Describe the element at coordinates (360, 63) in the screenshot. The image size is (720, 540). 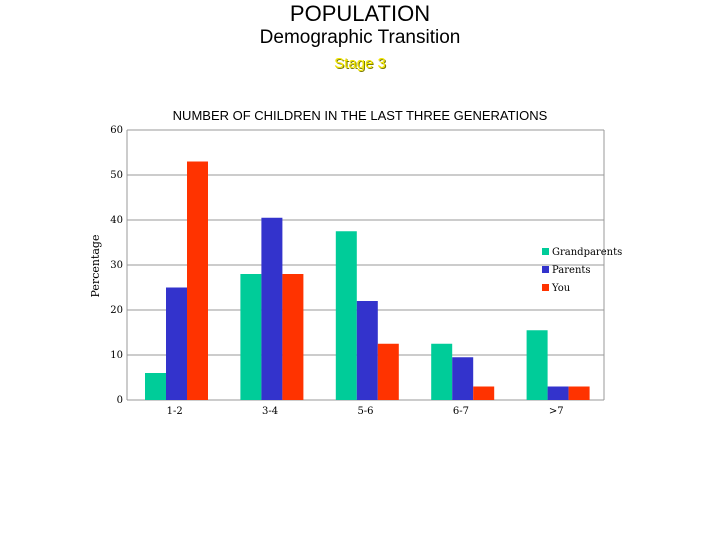
I see `stage-label: Stage 3` at that location.